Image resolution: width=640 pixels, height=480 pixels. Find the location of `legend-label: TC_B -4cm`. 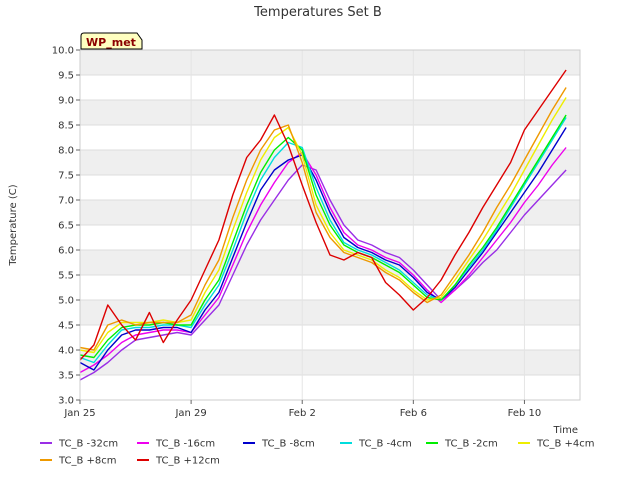

legend-label: TC_B -4cm is located at coordinates (385, 444).